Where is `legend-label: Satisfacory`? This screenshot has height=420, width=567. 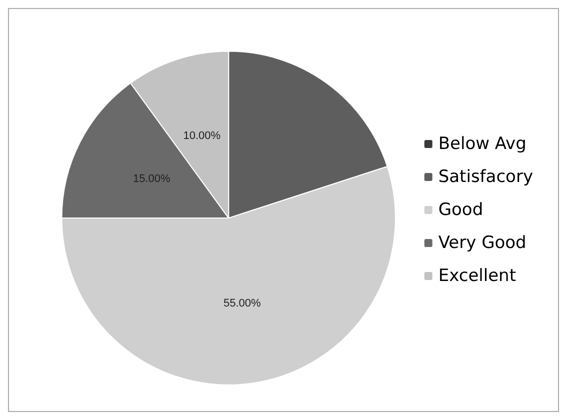 legend-label: Satisfacory is located at coordinates (485, 177).